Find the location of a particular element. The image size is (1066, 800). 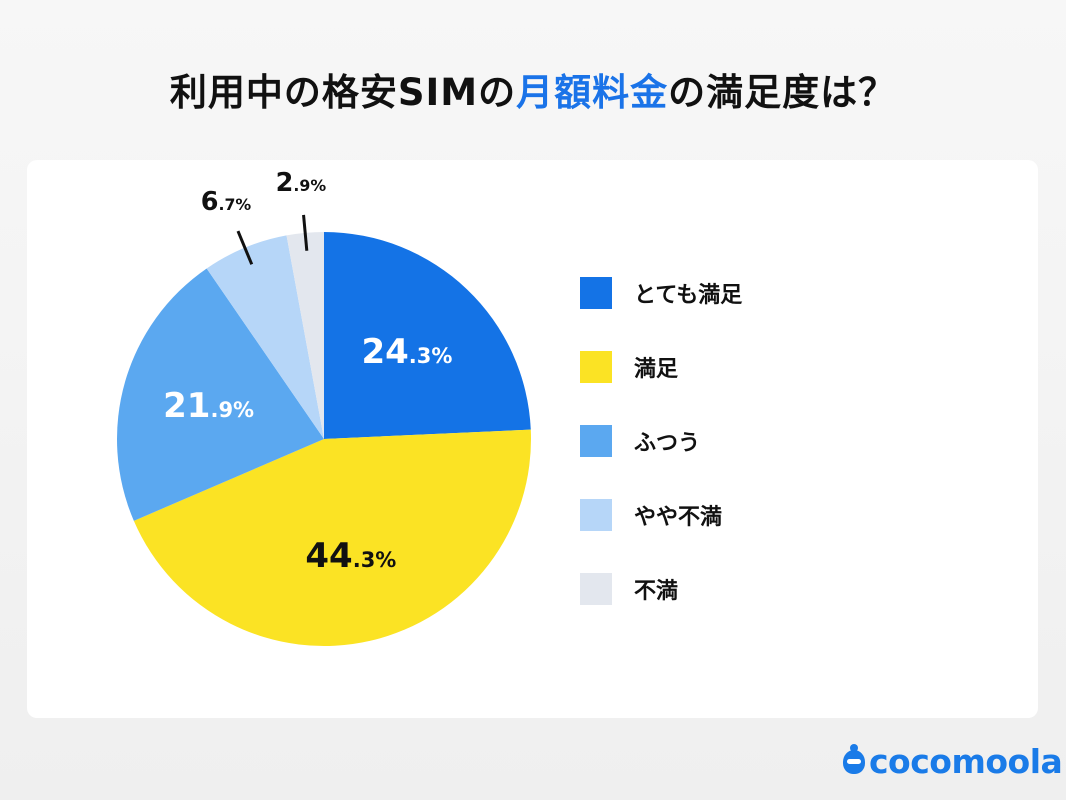

legend: とても満足満足ふつうやや不満不満 is located at coordinates (661, 462).